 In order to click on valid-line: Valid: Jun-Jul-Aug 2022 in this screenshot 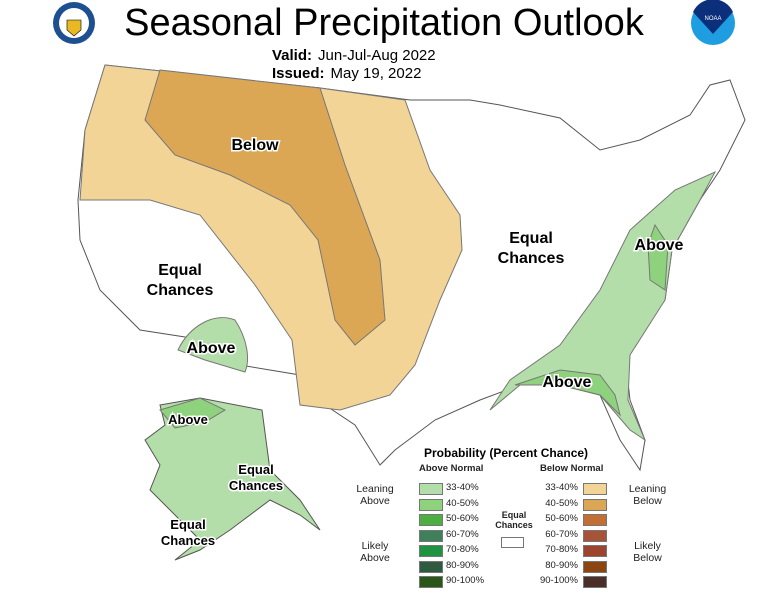, I will do `click(354, 55)`.